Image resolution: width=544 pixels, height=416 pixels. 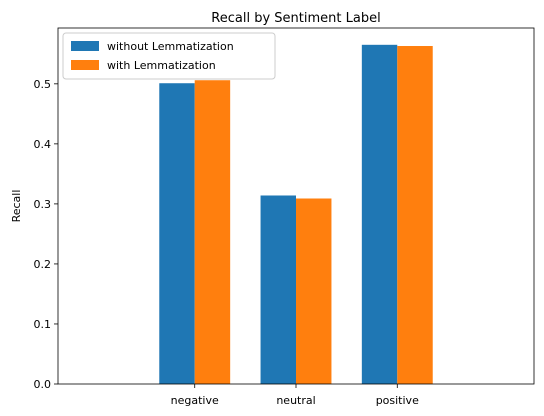 I want to click on y-axis-label: Recall, so click(x=16, y=206).